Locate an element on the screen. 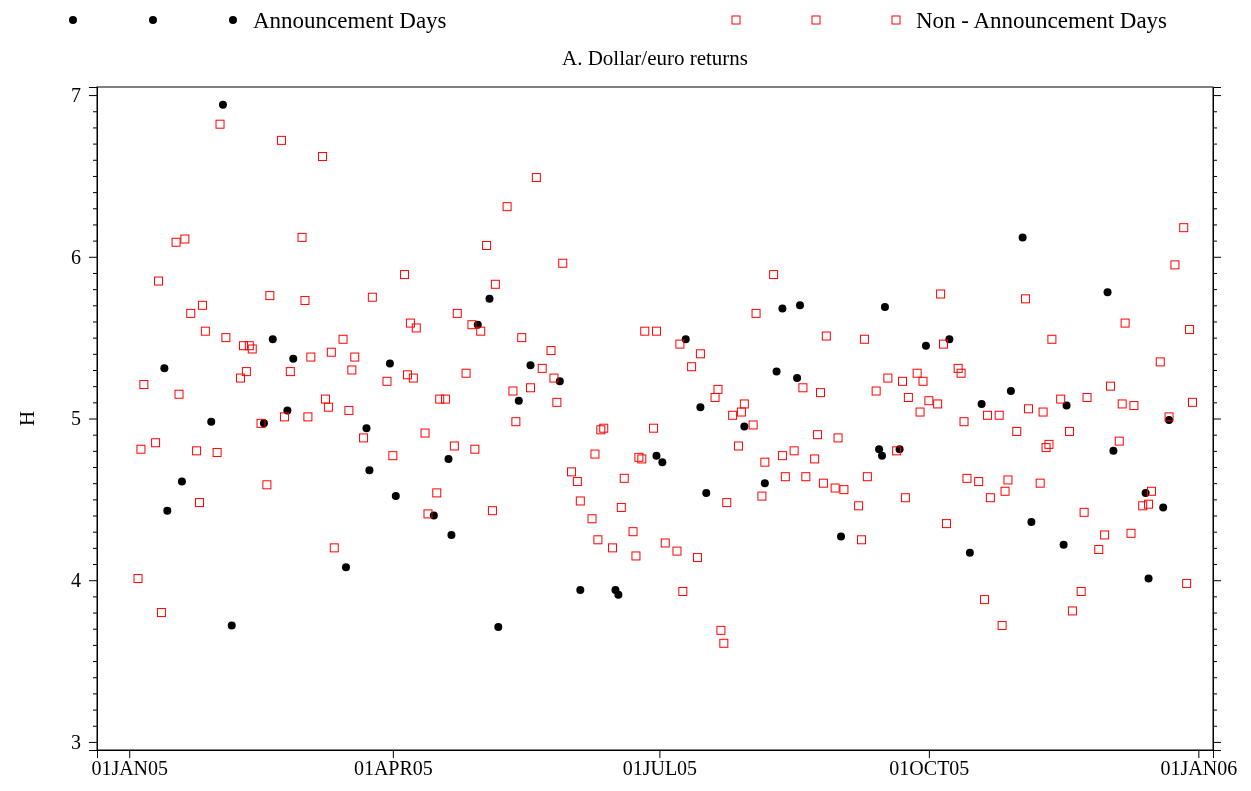 The width and height of the screenshot is (1251, 791). x-tick-label: 01APR05 is located at coordinates (393, 768).